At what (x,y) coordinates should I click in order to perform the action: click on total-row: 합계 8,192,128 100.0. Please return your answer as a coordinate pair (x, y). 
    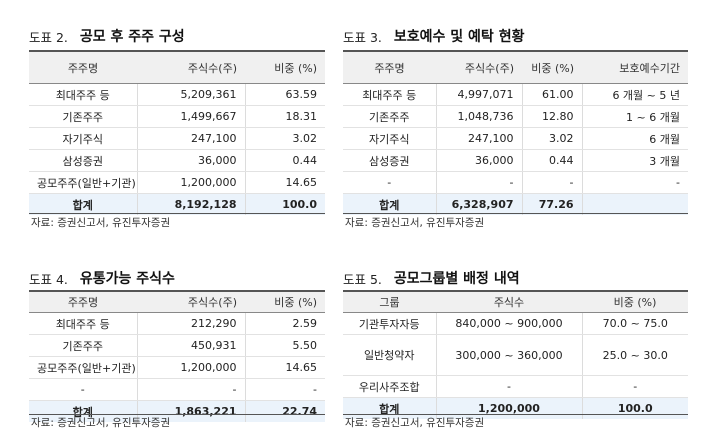
    Looking at the image, I should click on (177, 204).